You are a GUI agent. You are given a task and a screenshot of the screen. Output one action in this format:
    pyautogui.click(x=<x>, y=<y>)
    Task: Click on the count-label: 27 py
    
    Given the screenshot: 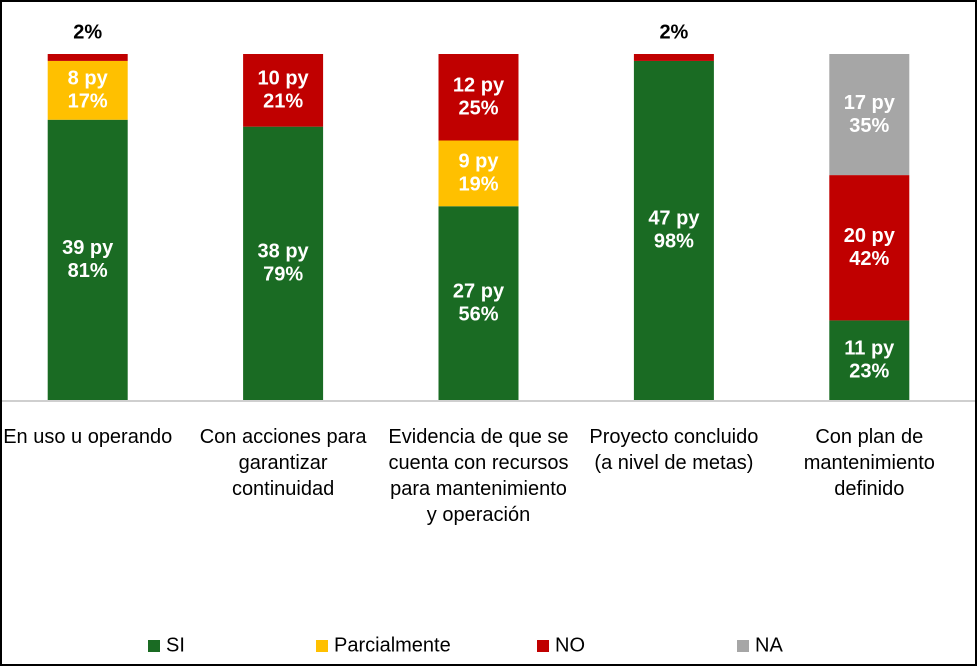 What is the action you would take?
    pyautogui.click(x=479, y=291)
    